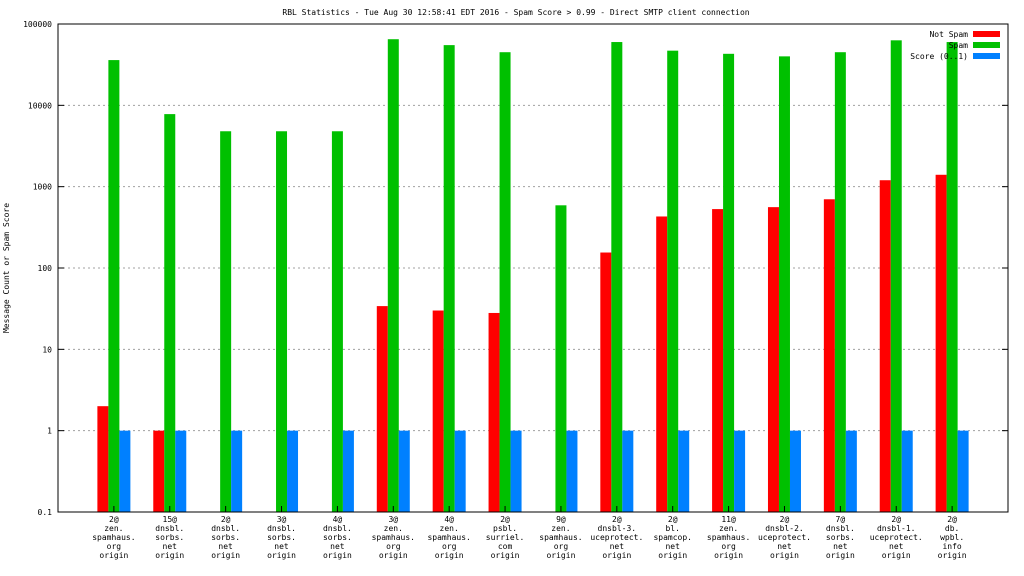 This screenshot has width=1024, height=576. Describe the element at coordinates (42, 187) in the screenshot. I see `y-tick-label: 1000` at that location.